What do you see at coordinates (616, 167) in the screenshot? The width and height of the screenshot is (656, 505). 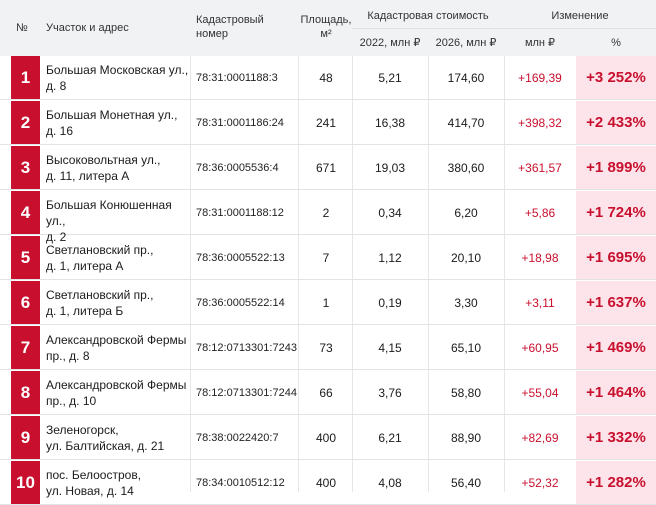 I see `change-percent: +1 899%` at bounding box center [616, 167].